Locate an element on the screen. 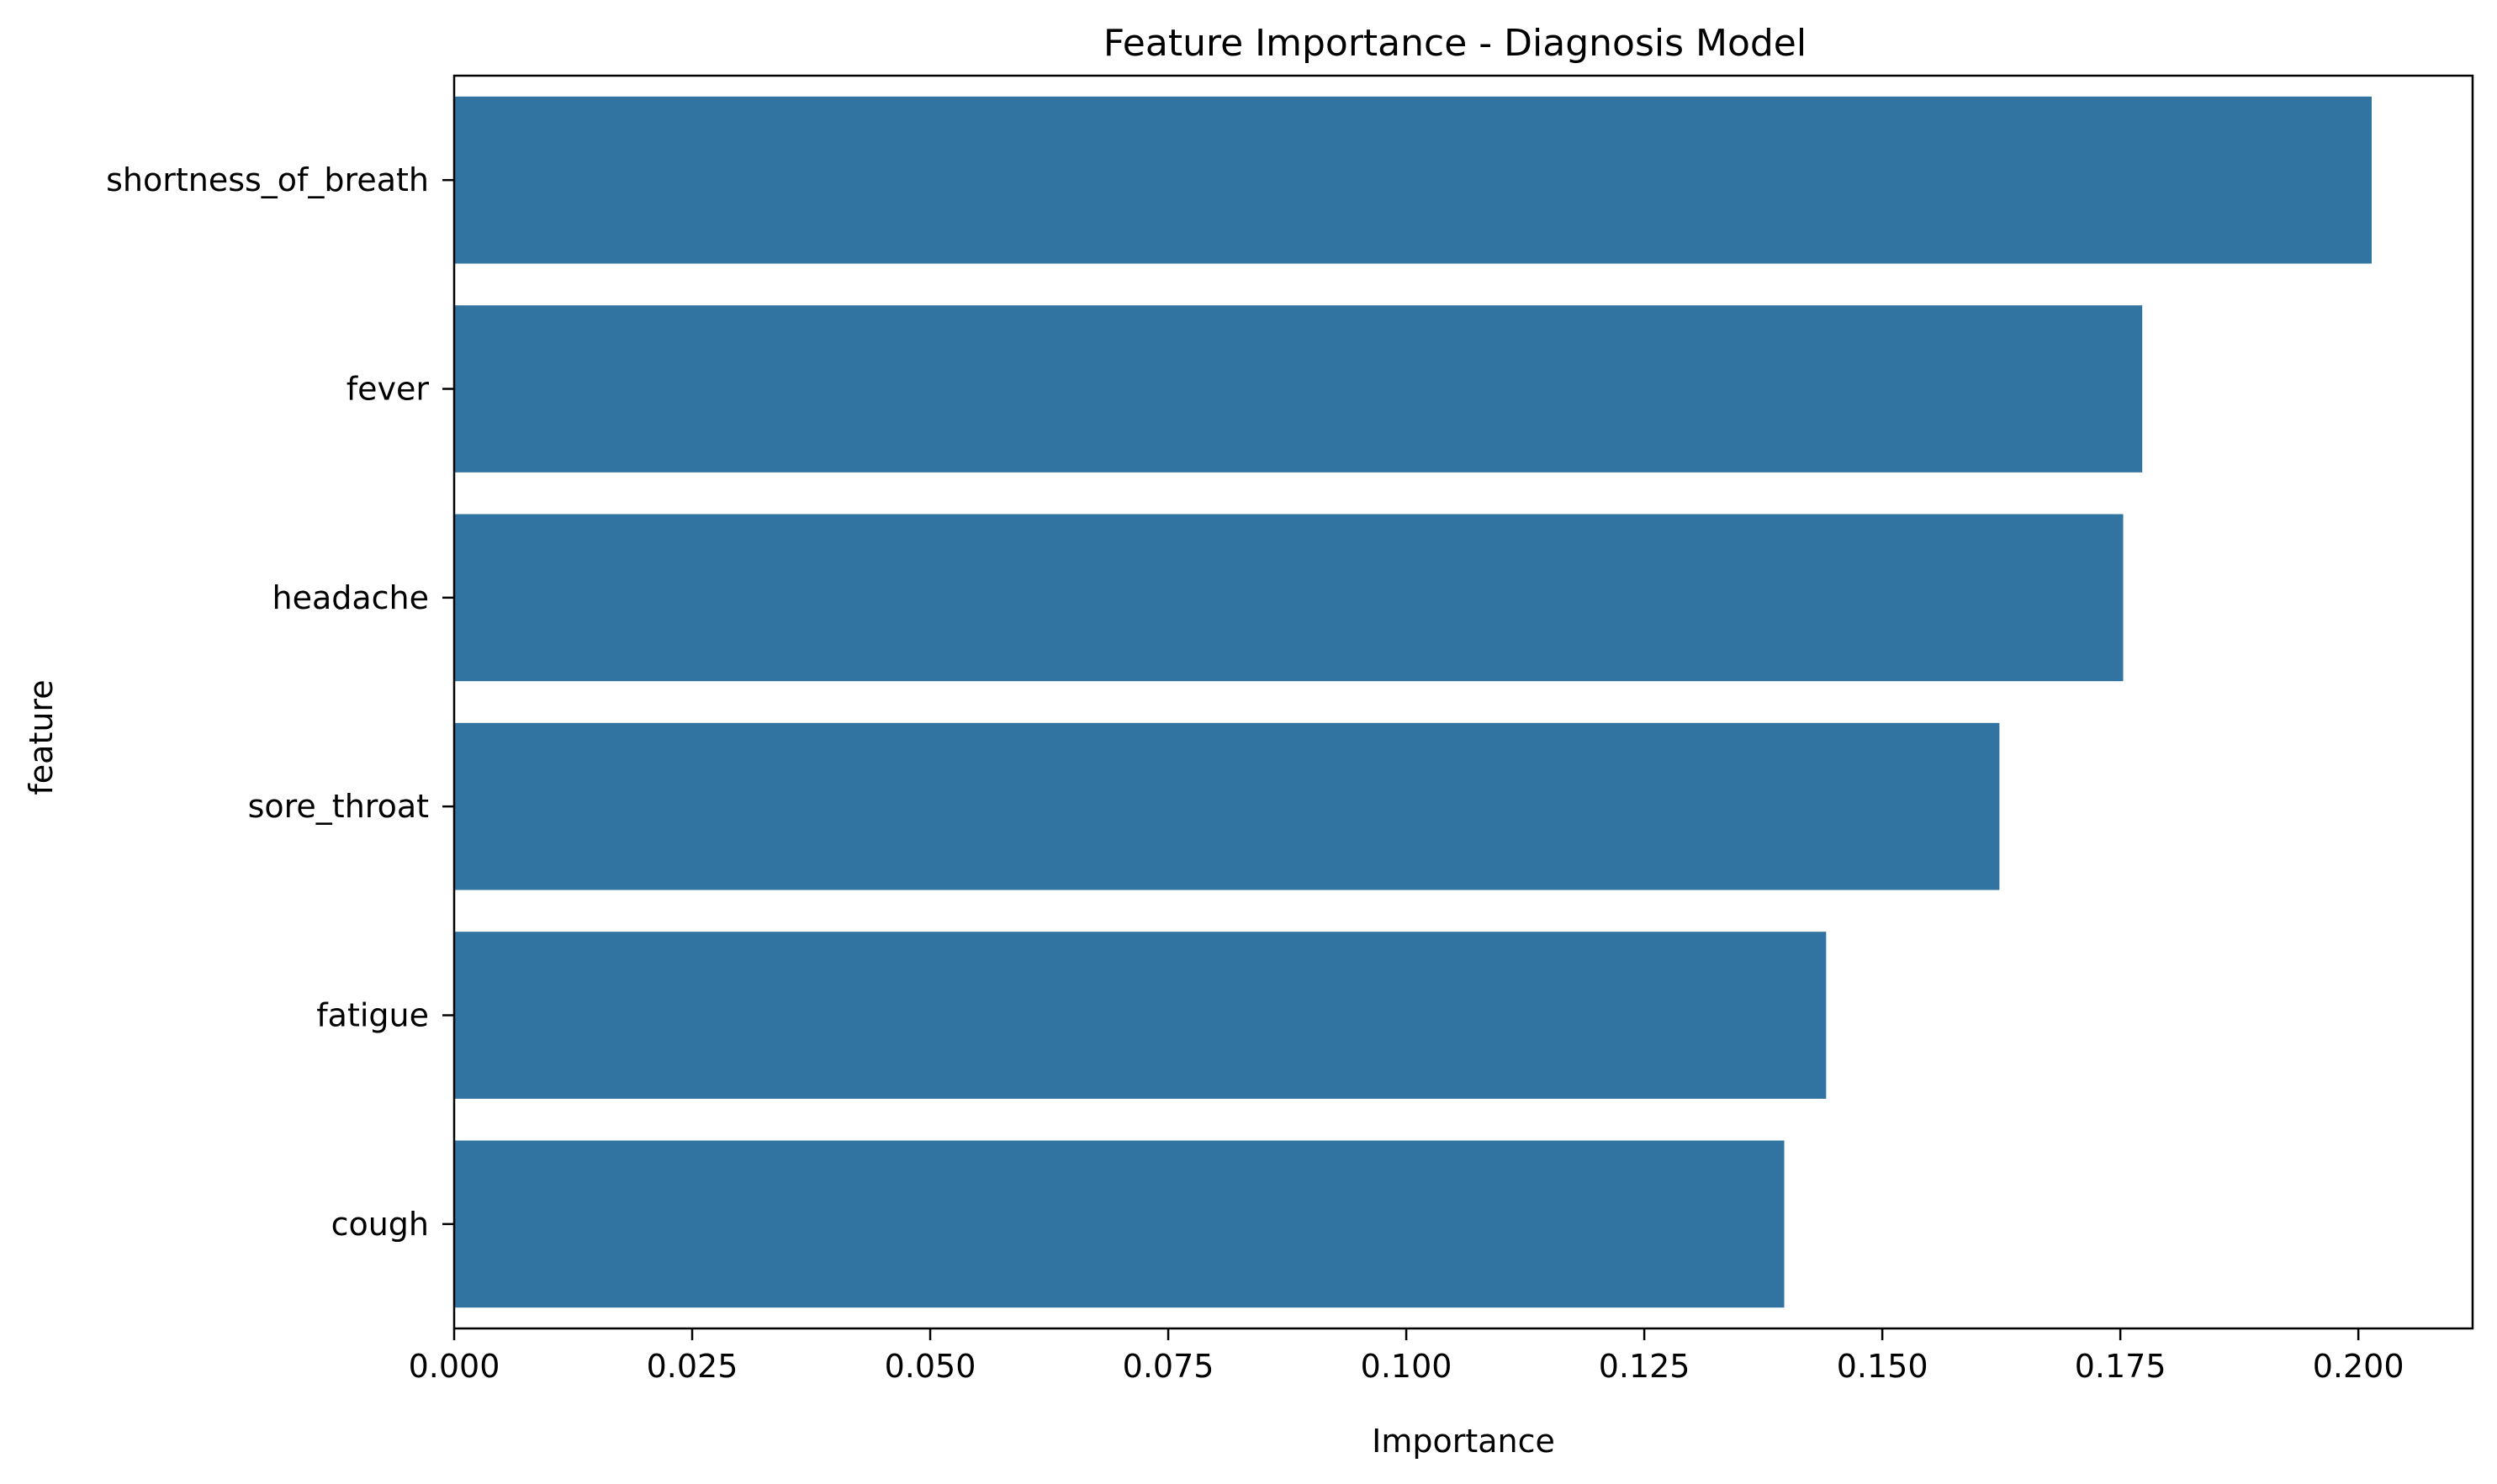  x-tick-label: 0.150 is located at coordinates (1882, 1366).